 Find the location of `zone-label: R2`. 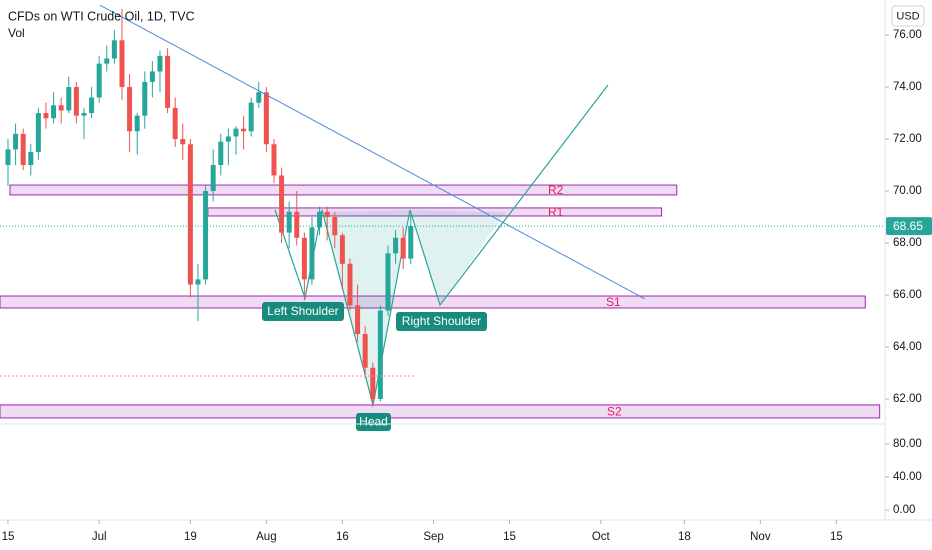

zone-label: R2 is located at coordinates (556, 190).